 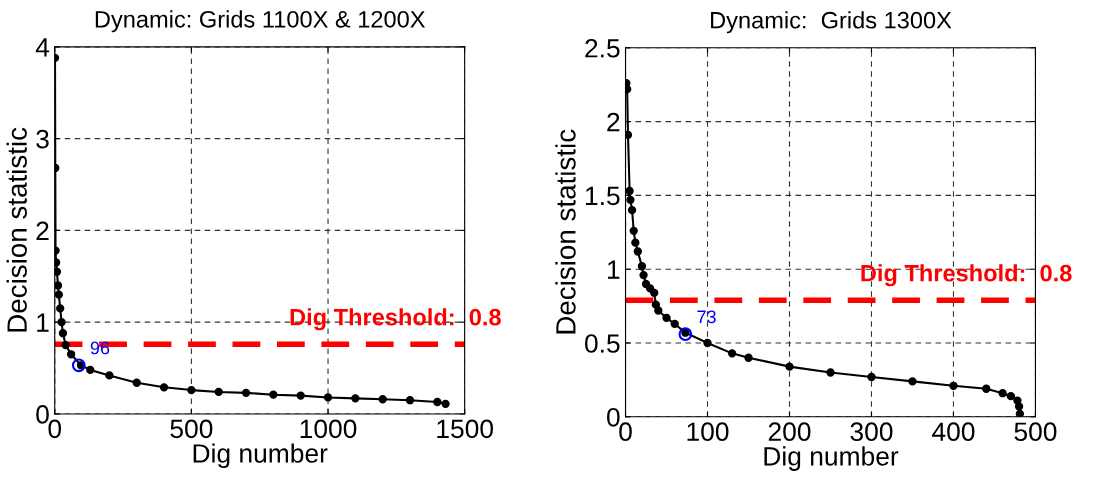 I want to click on x-tick-label: 100, so click(x=708, y=432).